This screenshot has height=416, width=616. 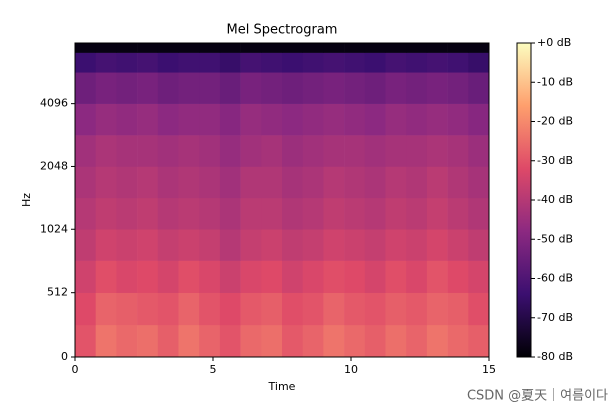 What do you see at coordinates (282, 386) in the screenshot?
I see `x-axis-label: Time` at bounding box center [282, 386].